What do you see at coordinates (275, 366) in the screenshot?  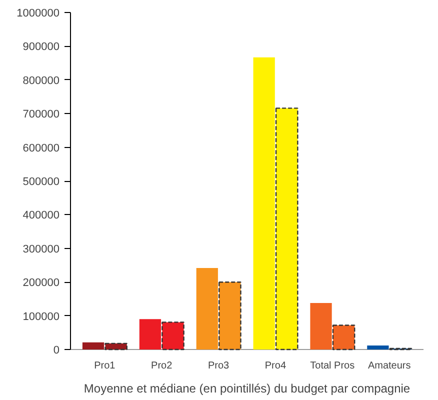 I see `x-tick-label: Pro4` at bounding box center [275, 366].